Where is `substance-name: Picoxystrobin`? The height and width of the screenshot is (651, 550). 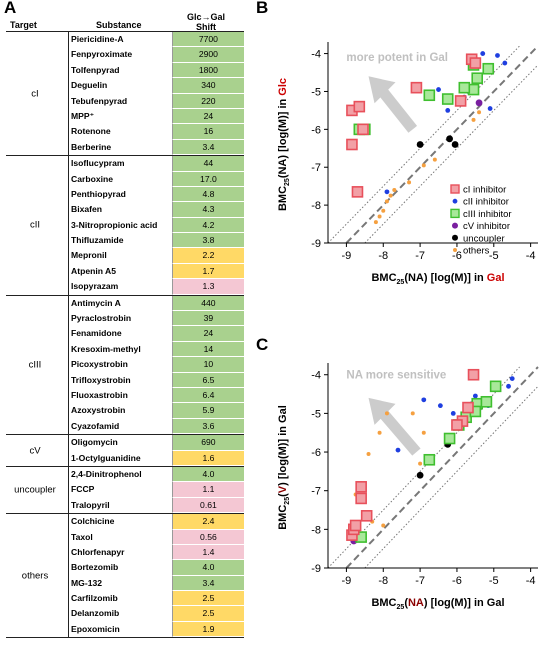
substance-name: Picoxystrobin is located at coordinates (99, 364).